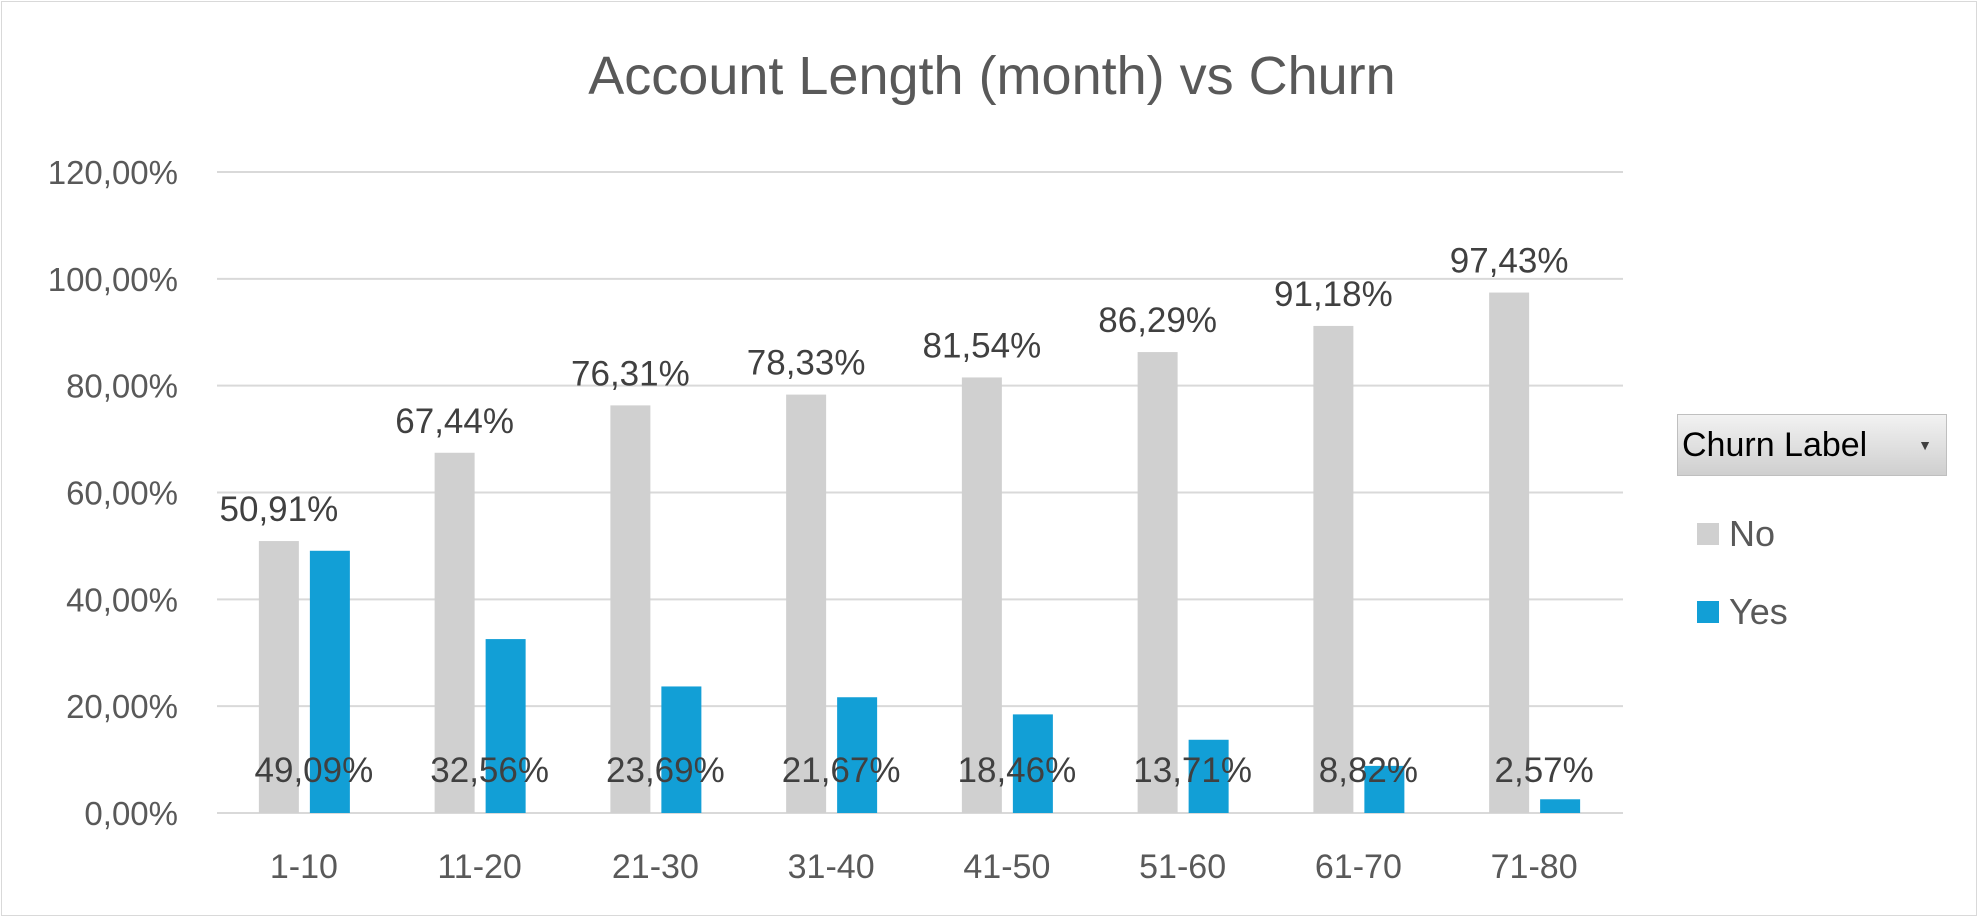  Describe the element at coordinates (1812, 533) in the screenshot. I see `legend-item-no: No` at that location.